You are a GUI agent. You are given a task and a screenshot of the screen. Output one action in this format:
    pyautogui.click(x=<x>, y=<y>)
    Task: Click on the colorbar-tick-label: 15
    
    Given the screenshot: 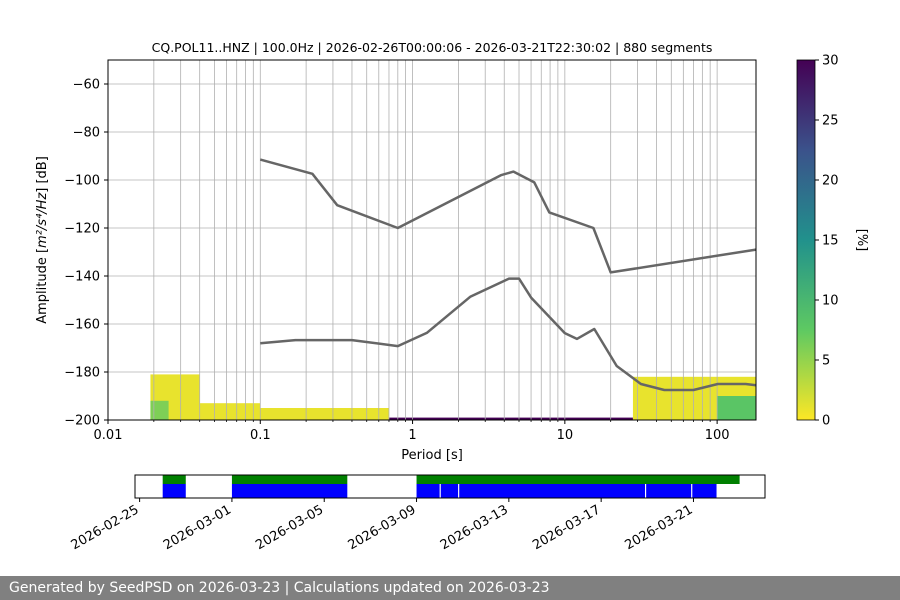 What is the action you would take?
    pyautogui.click(x=830, y=241)
    